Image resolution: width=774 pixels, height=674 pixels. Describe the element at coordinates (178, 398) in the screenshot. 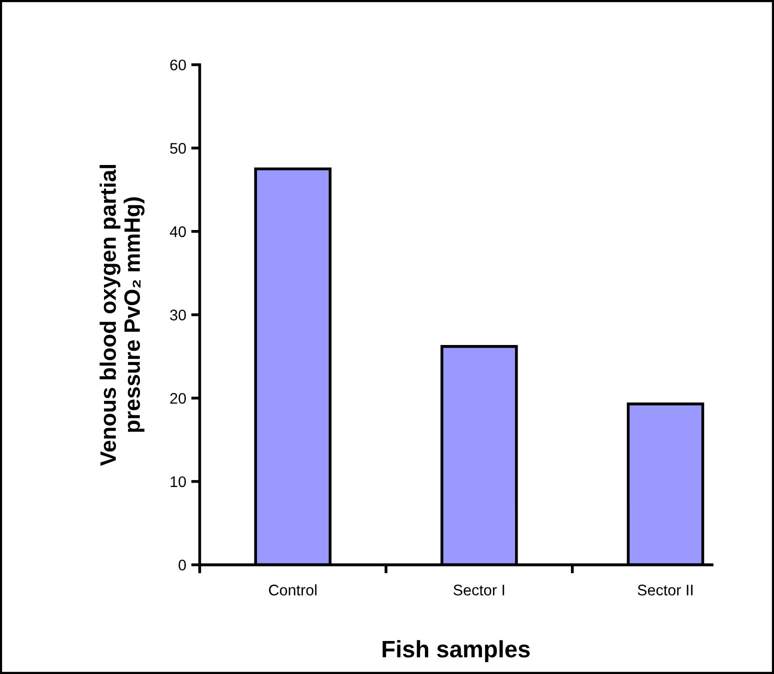

I see `y-tick-label: 20` at that location.